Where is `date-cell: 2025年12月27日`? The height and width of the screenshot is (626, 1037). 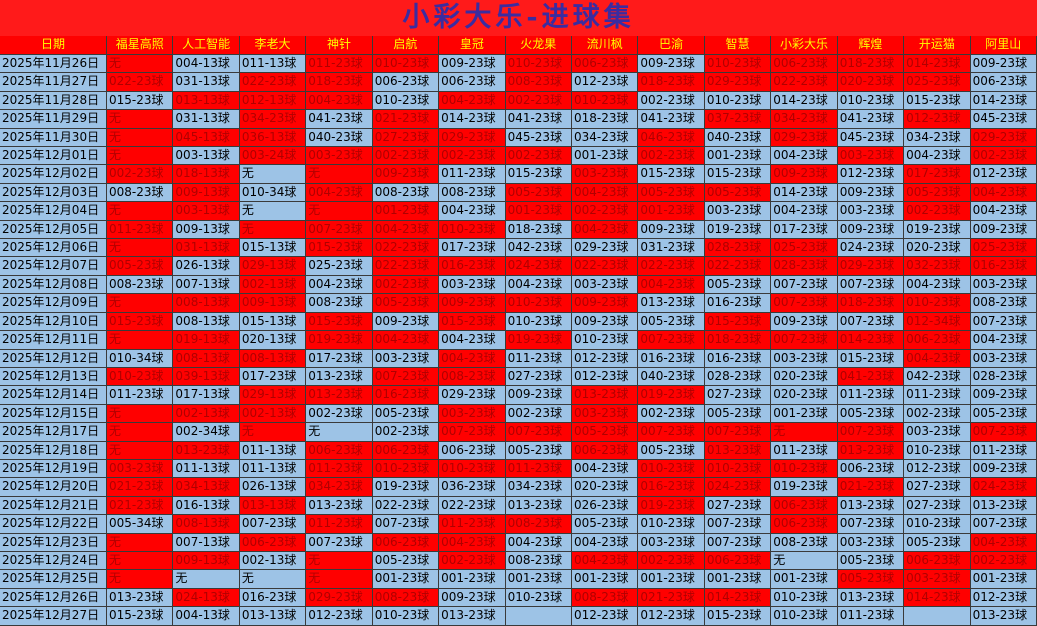
date-cell: 2025年12月27日 is located at coordinates (53, 616).